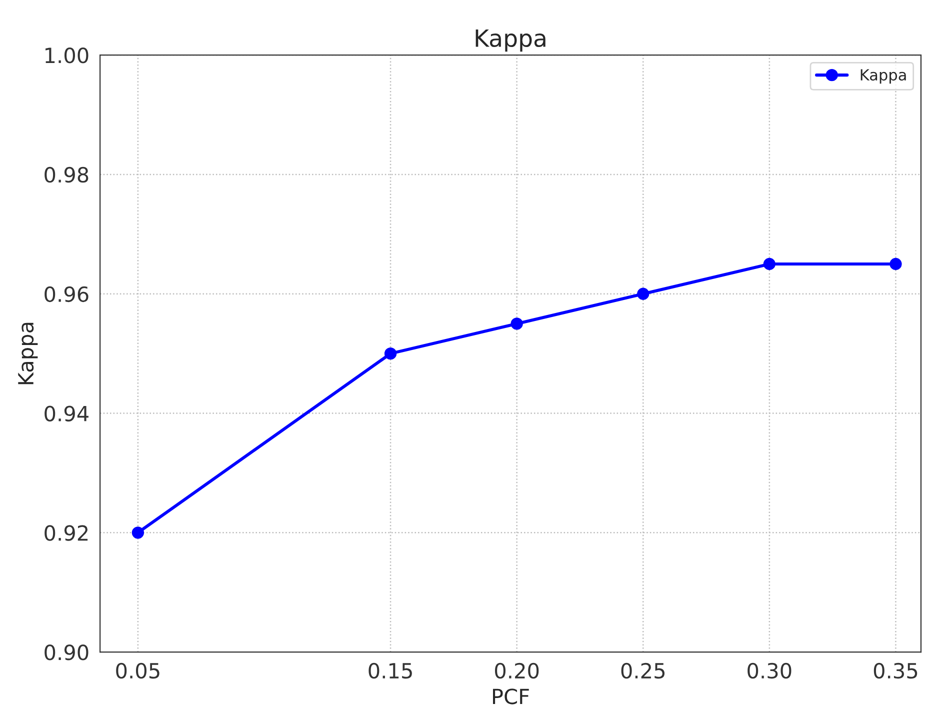  Describe the element at coordinates (66, 414) in the screenshot. I see `y-tick-label: 0.94` at that location.